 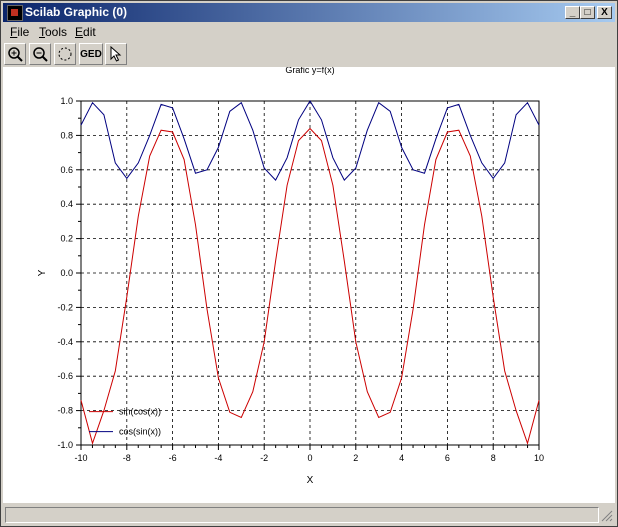 I want to click on x-tick-label: -8, so click(x=127, y=458).